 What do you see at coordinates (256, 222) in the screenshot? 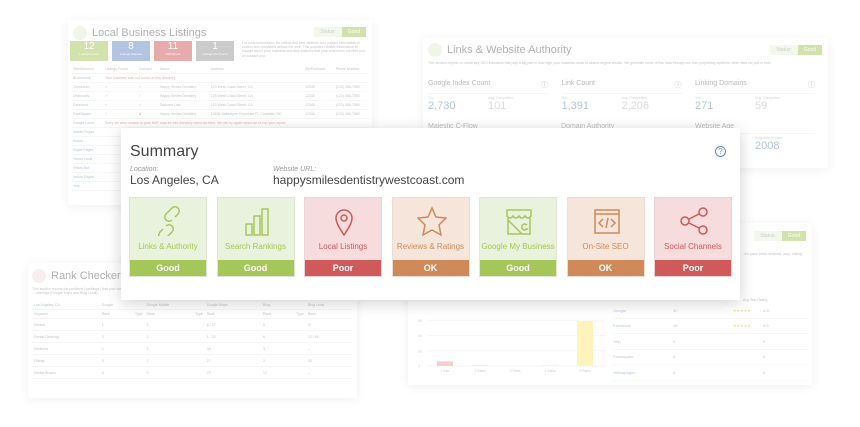
I see `bar-chart-icon` at bounding box center [256, 222].